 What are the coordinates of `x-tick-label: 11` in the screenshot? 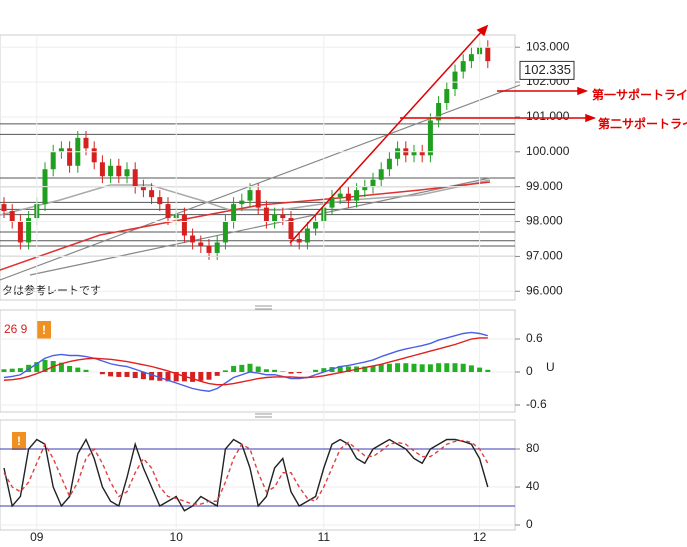 It's located at (324, 537).